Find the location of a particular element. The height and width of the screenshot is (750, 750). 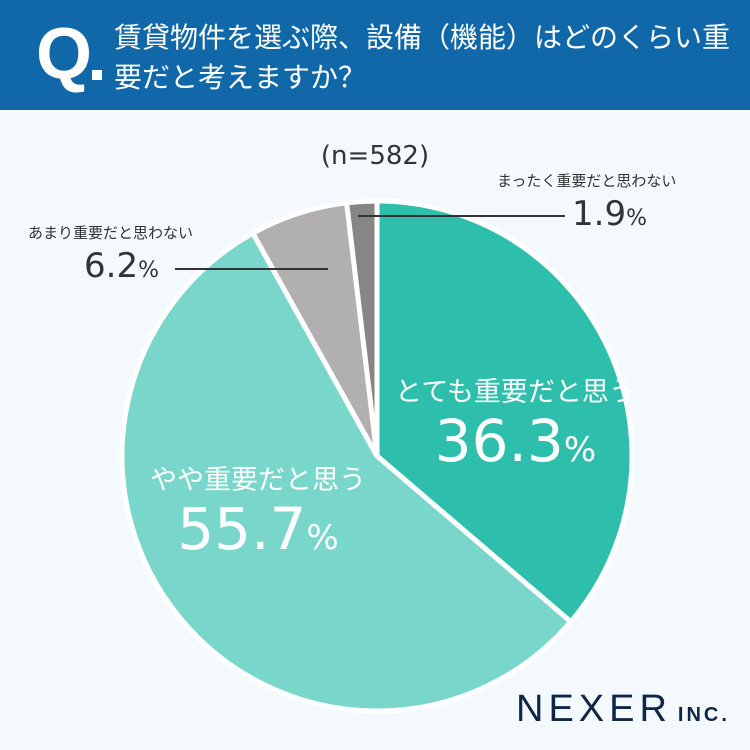

slice-1-category: とても重要だと思う is located at coordinates (515, 392).